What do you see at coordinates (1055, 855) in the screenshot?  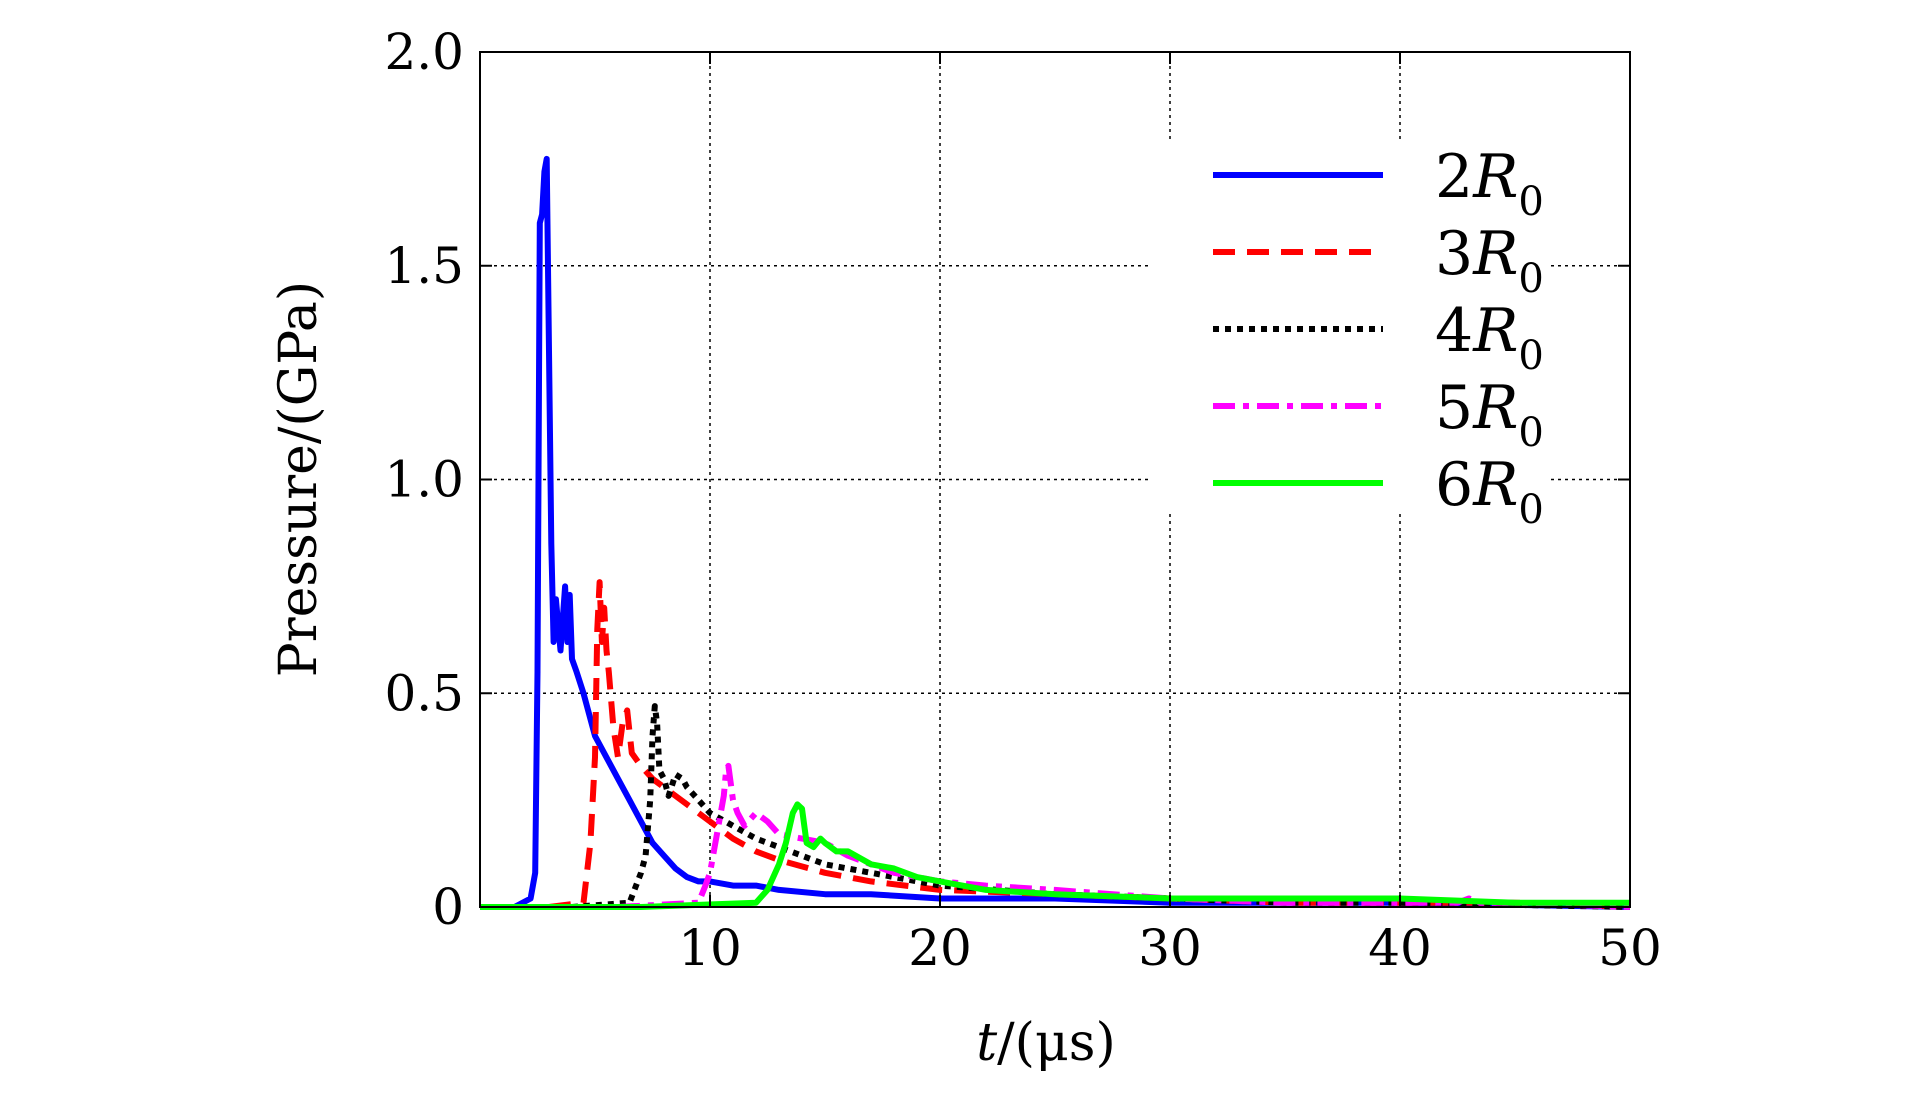 I see `series-line-6R0` at bounding box center [1055, 855].